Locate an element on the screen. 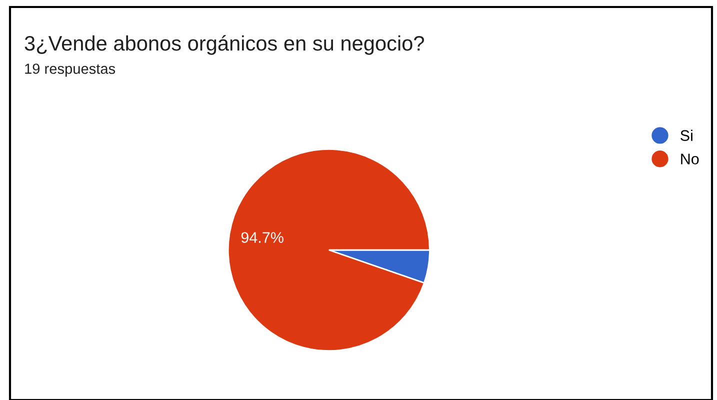 The image size is (717, 400). chart-title: 3¿Vende abonos orgánicos en su negocio? is located at coordinates (224, 45).